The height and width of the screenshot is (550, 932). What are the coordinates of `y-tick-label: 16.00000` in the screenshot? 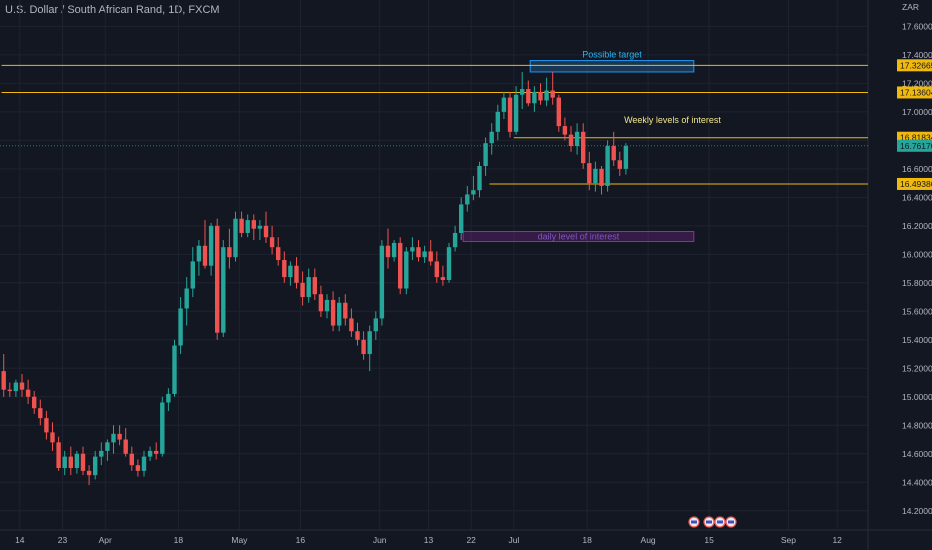 It's located at (917, 254).